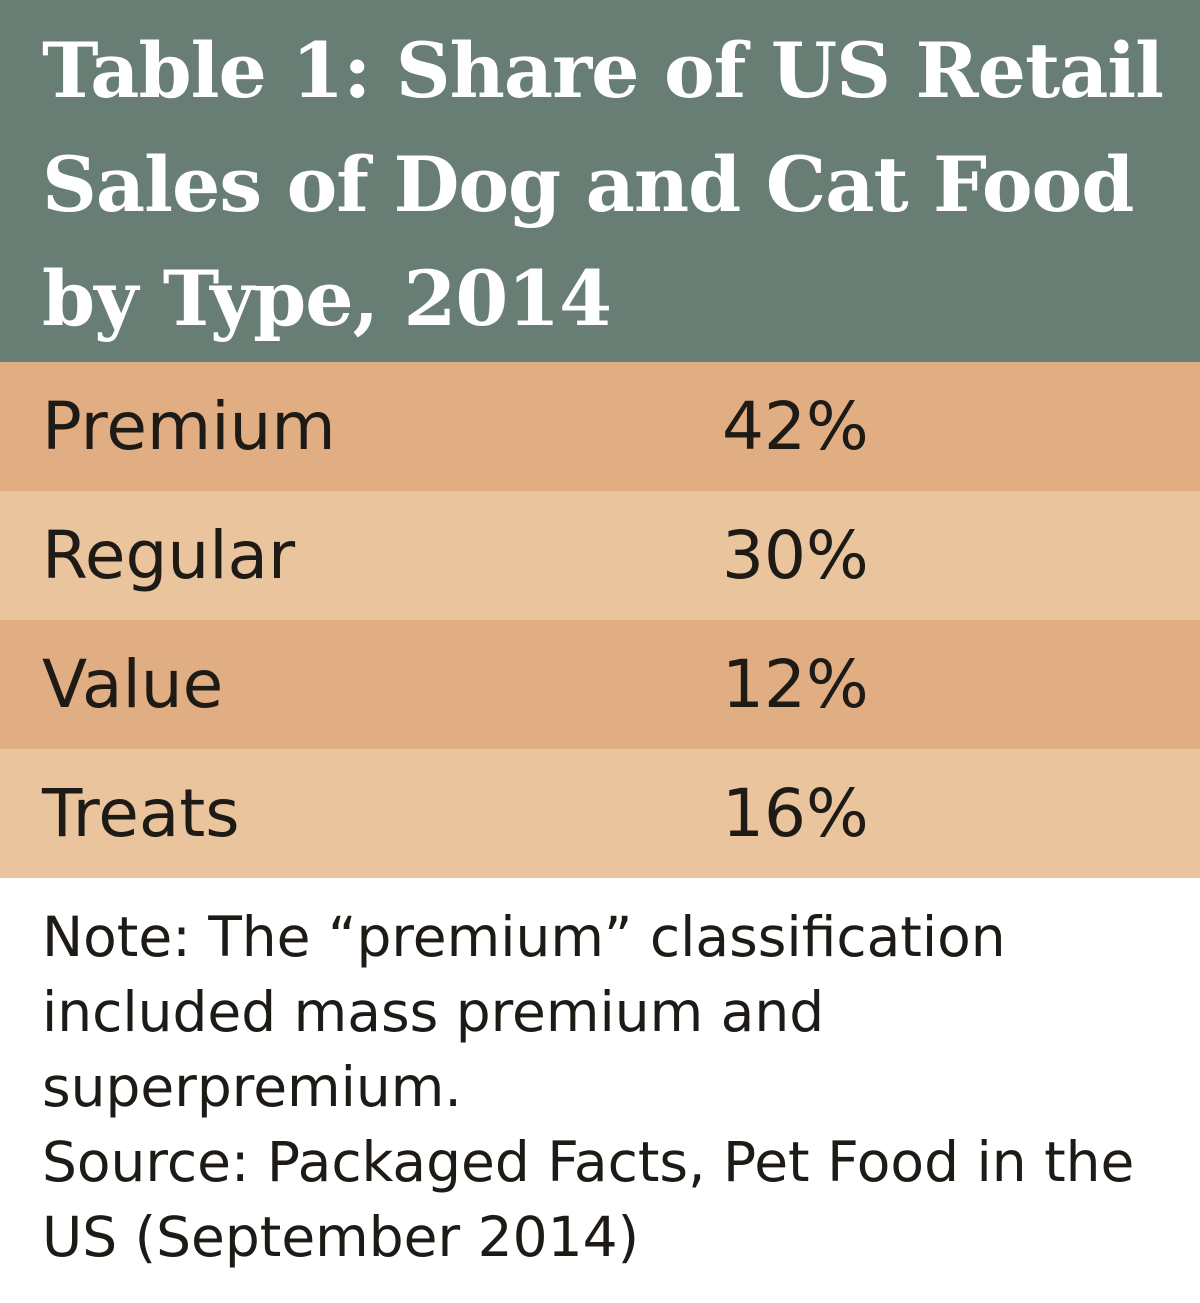  I want to click on table-row: Treats 16%, so click(600, 813).